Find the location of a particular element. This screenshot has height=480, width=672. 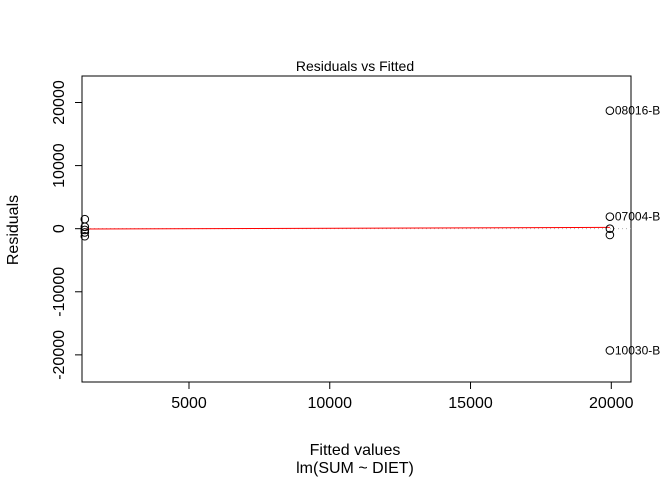

y-tick-label: 0 is located at coordinates (59, 228).